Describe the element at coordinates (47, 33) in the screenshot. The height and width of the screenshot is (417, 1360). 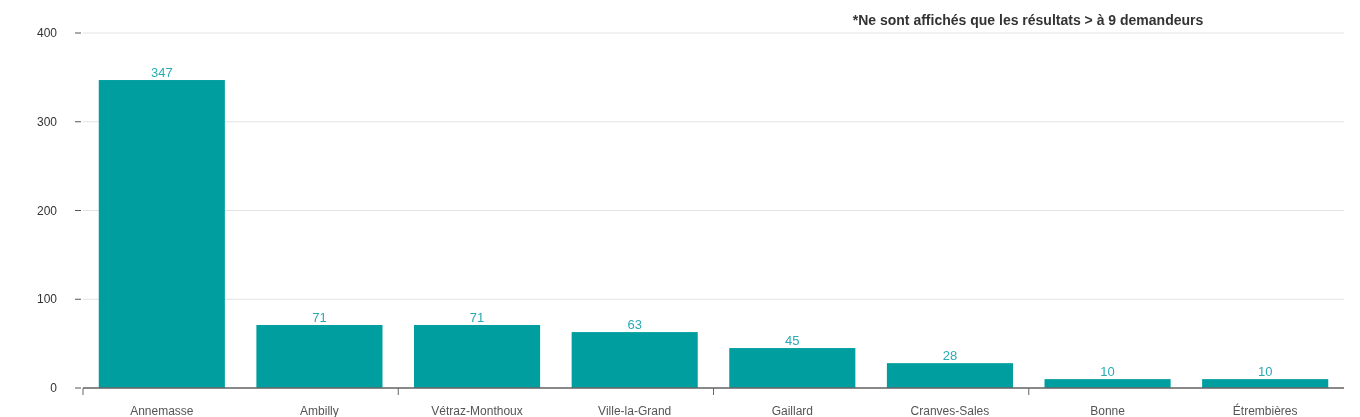
I see `y-tick-label: 400` at that location.